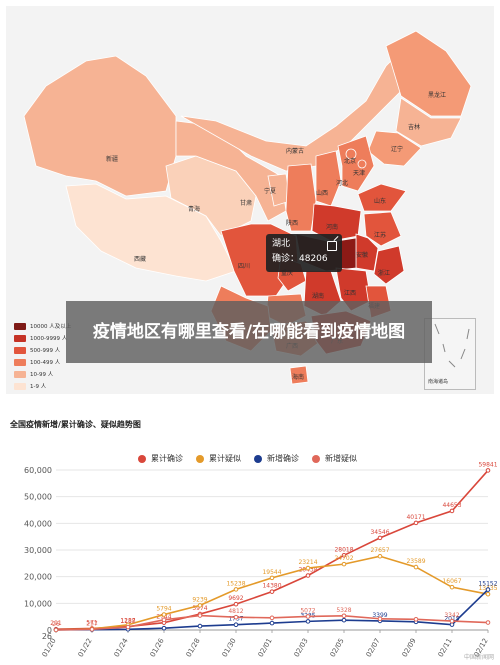 The image size is (500, 665). I want to click on tooltip-confirmed-count: 确诊：48206, so click(300, 259).